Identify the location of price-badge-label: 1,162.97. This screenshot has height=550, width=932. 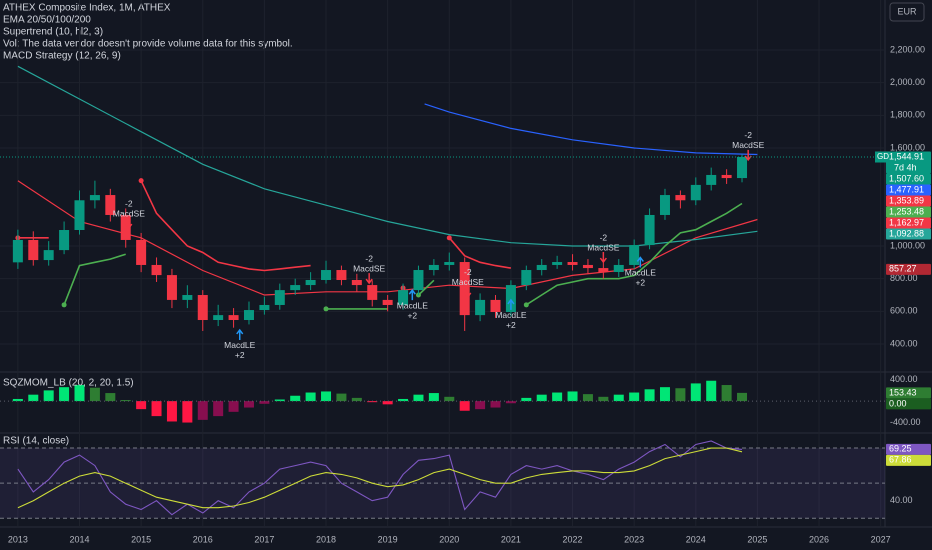
(906, 222).